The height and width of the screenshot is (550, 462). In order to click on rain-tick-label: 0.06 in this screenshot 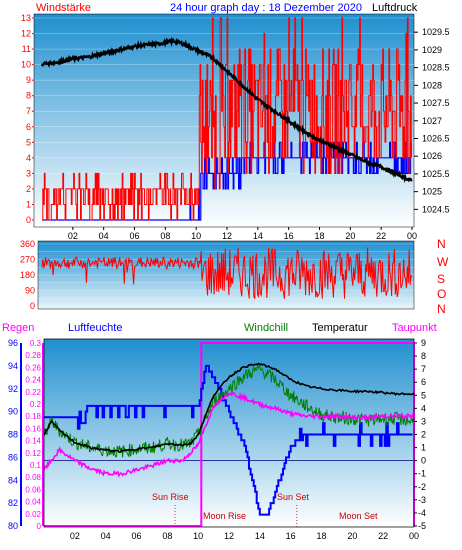, I will do `click(33, 489)`.